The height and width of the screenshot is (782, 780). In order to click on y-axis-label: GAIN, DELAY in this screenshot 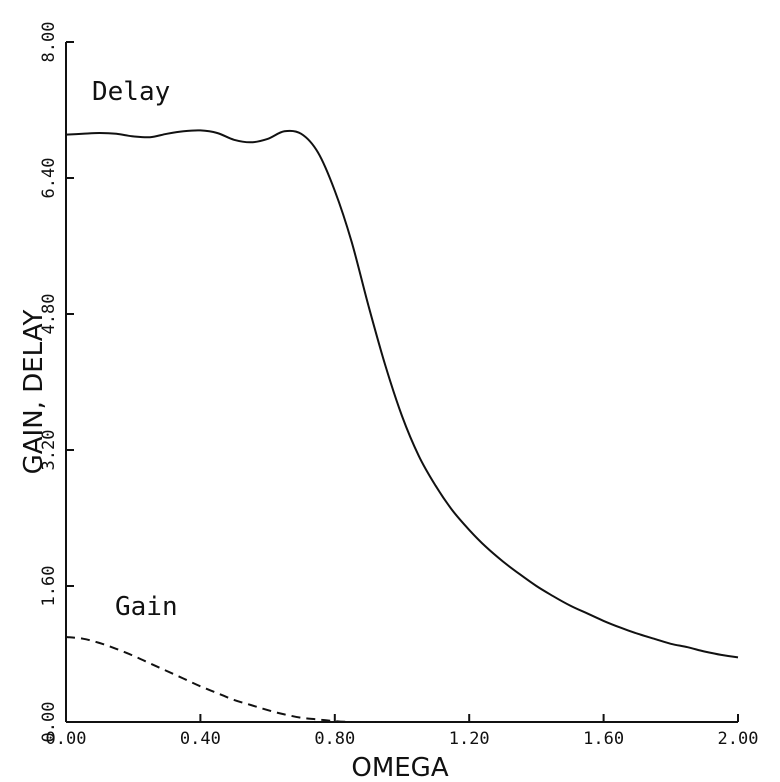, I will do `click(34, 392)`.